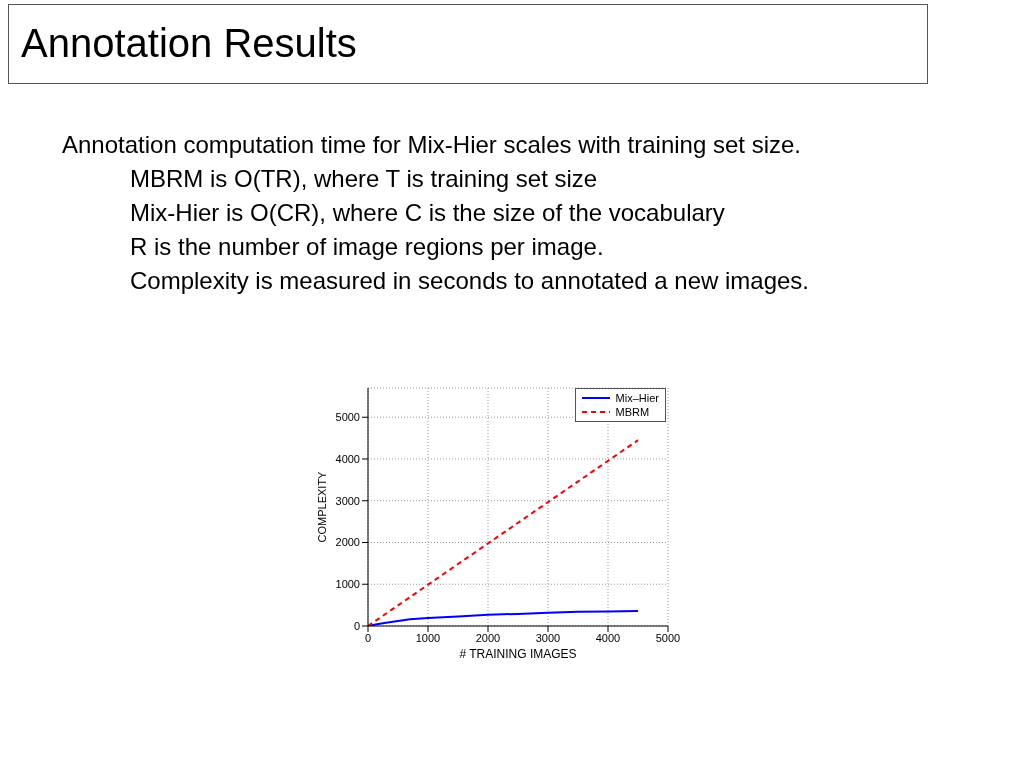  What do you see at coordinates (321, 506) in the screenshot?
I see `y-axis-title: COMPLEXITY` at bounding box center [321, 506].